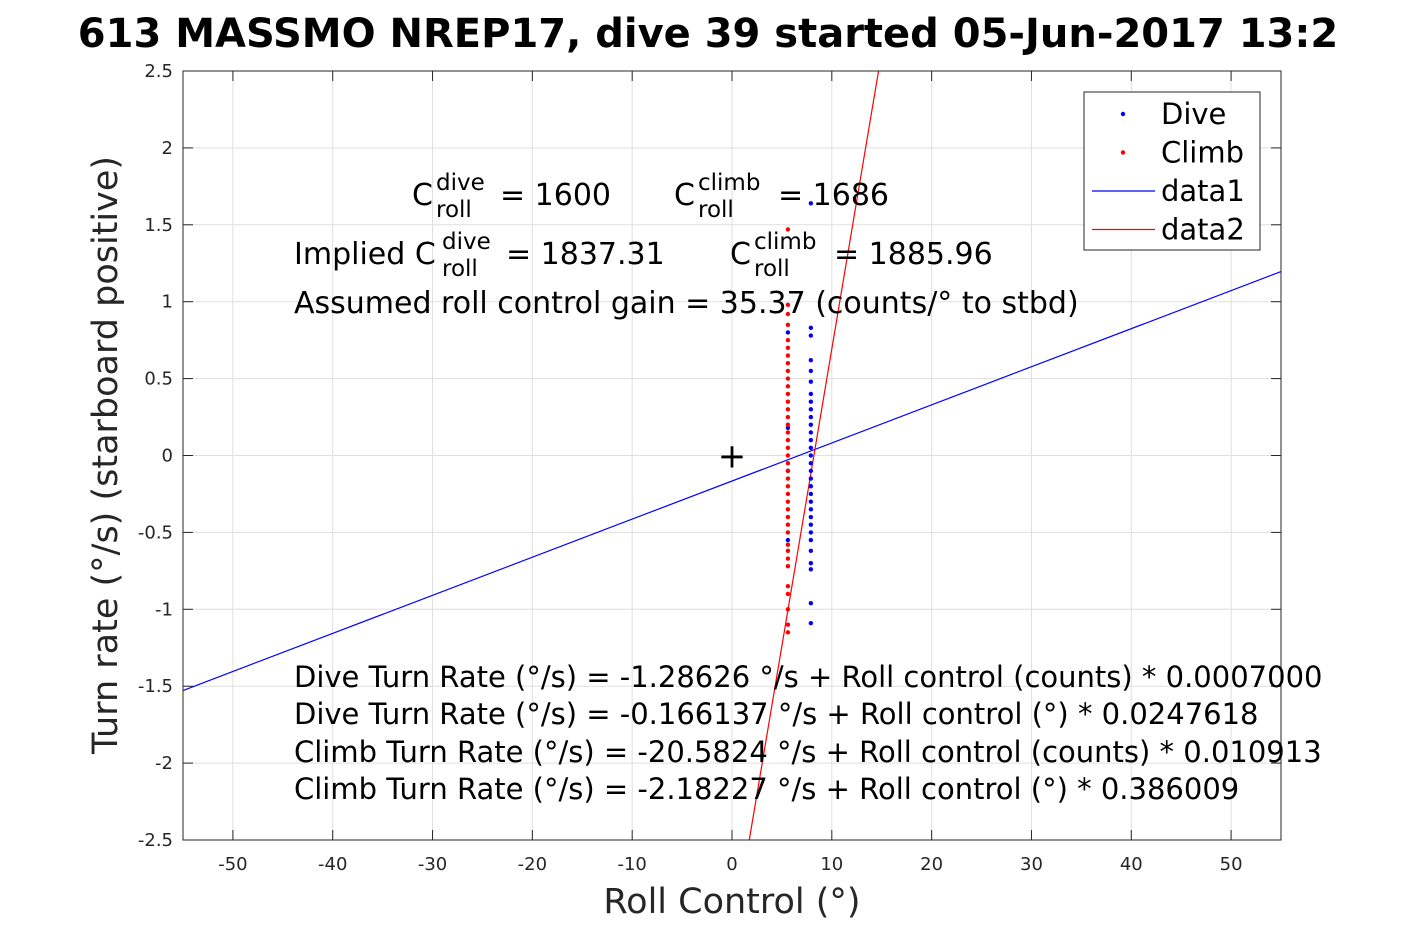 The image size is (1417, 945). Describe the element at coordinates (155, 686) in the screenshot. I see `y-tick-label: -1.5` at that location.